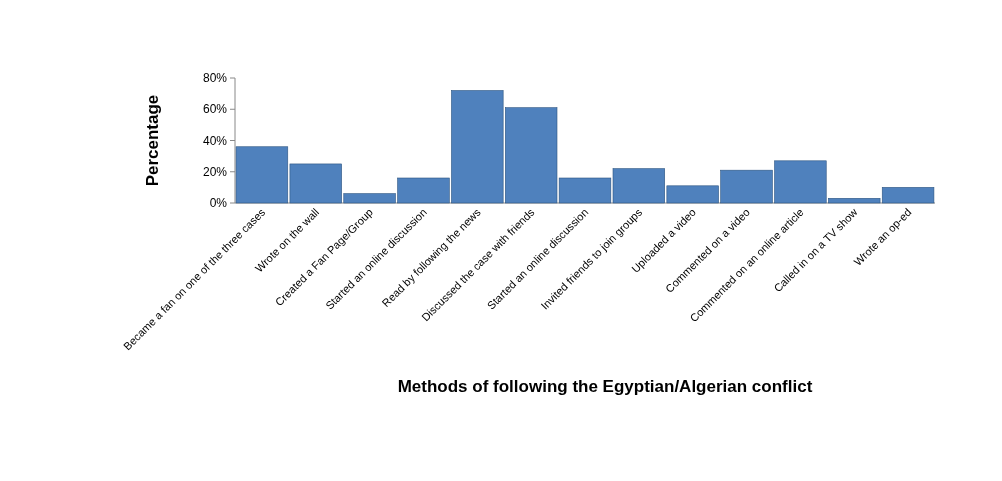 This screenshot has width=1002, height=481. What do you see at coordinates (218, 203) in the screenshot?
I see `y-tick-label: 0%` at bounding box center [218, 203].